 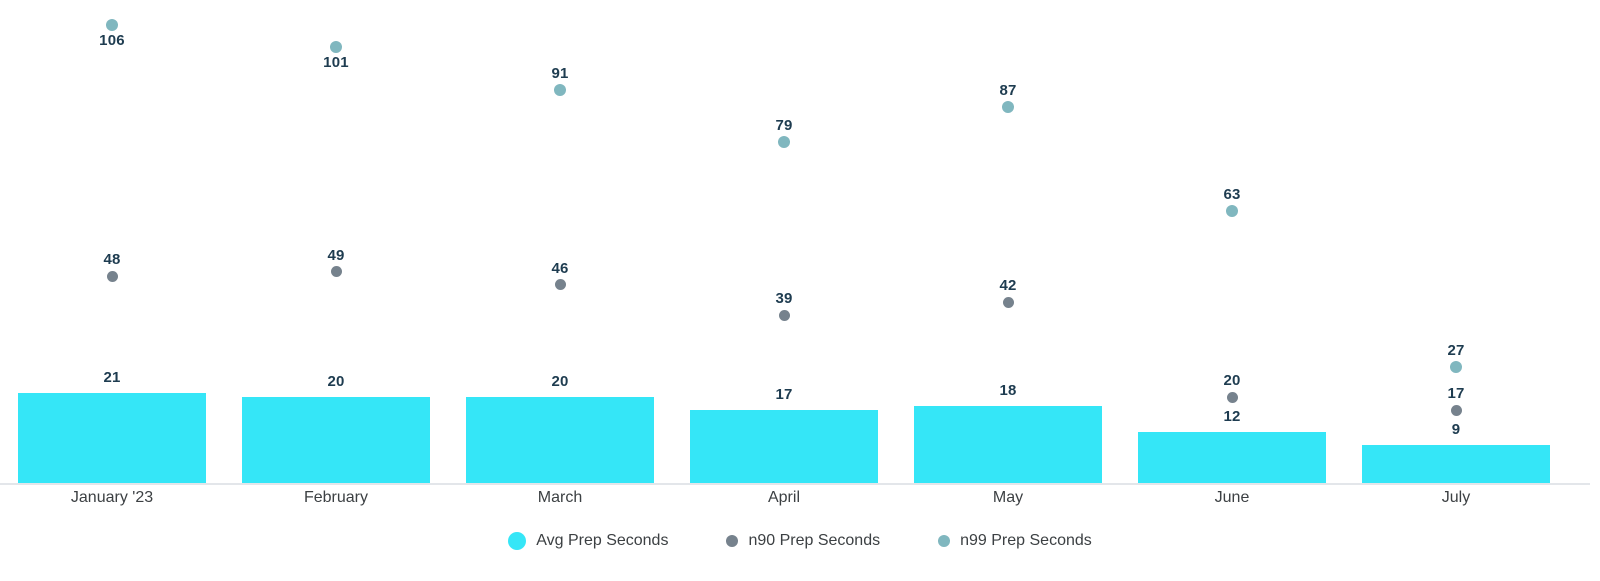 I want to click on value-label: 27, so click(x=1456, y=351).